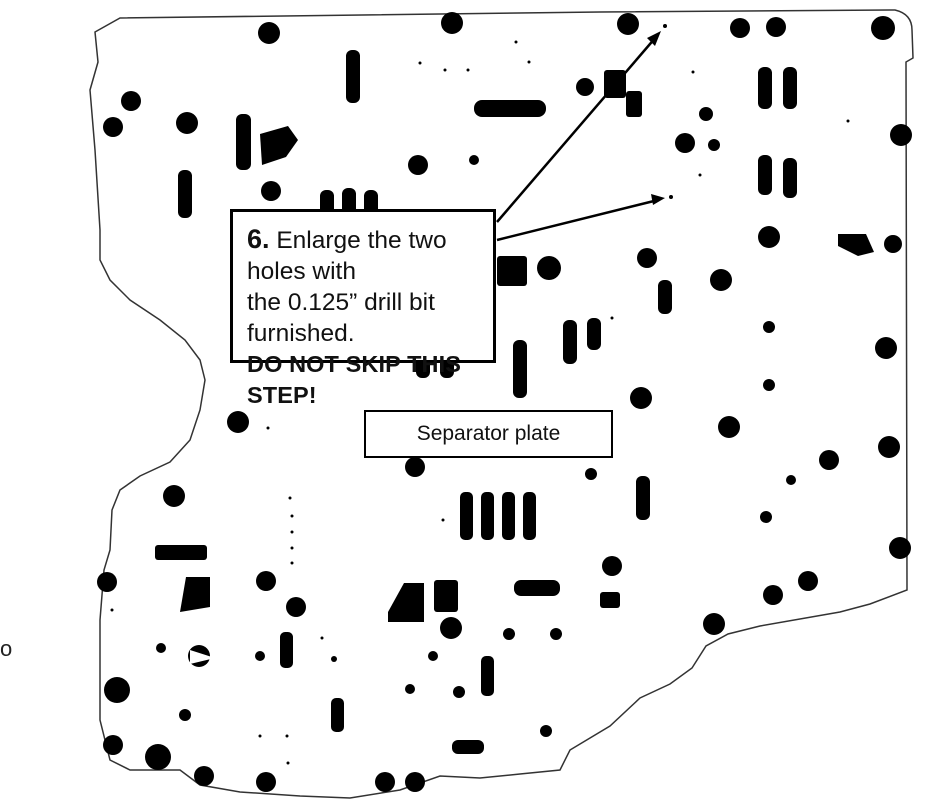 The image size is (934, 806). I want to click on masked-hole, so click(202, 657).